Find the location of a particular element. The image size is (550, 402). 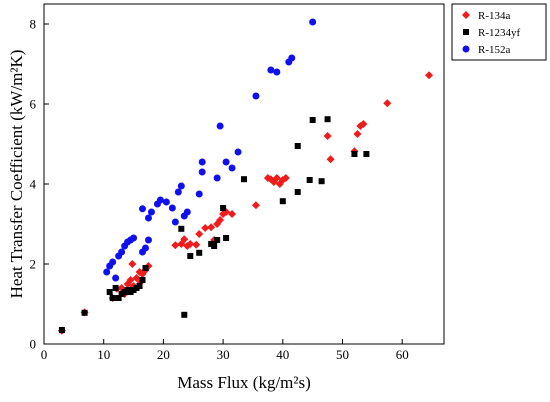

legend-item-r134a: R-134a is located at coordinates (486, 16).